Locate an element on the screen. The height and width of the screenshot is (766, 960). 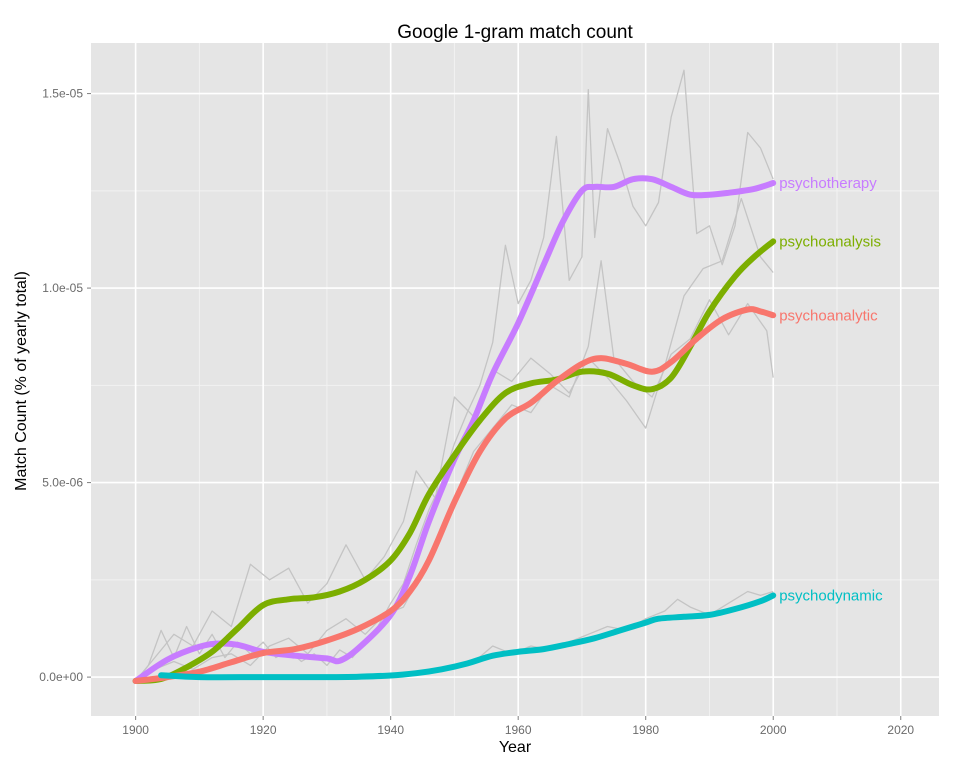
chart-title: Google 1-gram match count is located at coordinates (515, 32).